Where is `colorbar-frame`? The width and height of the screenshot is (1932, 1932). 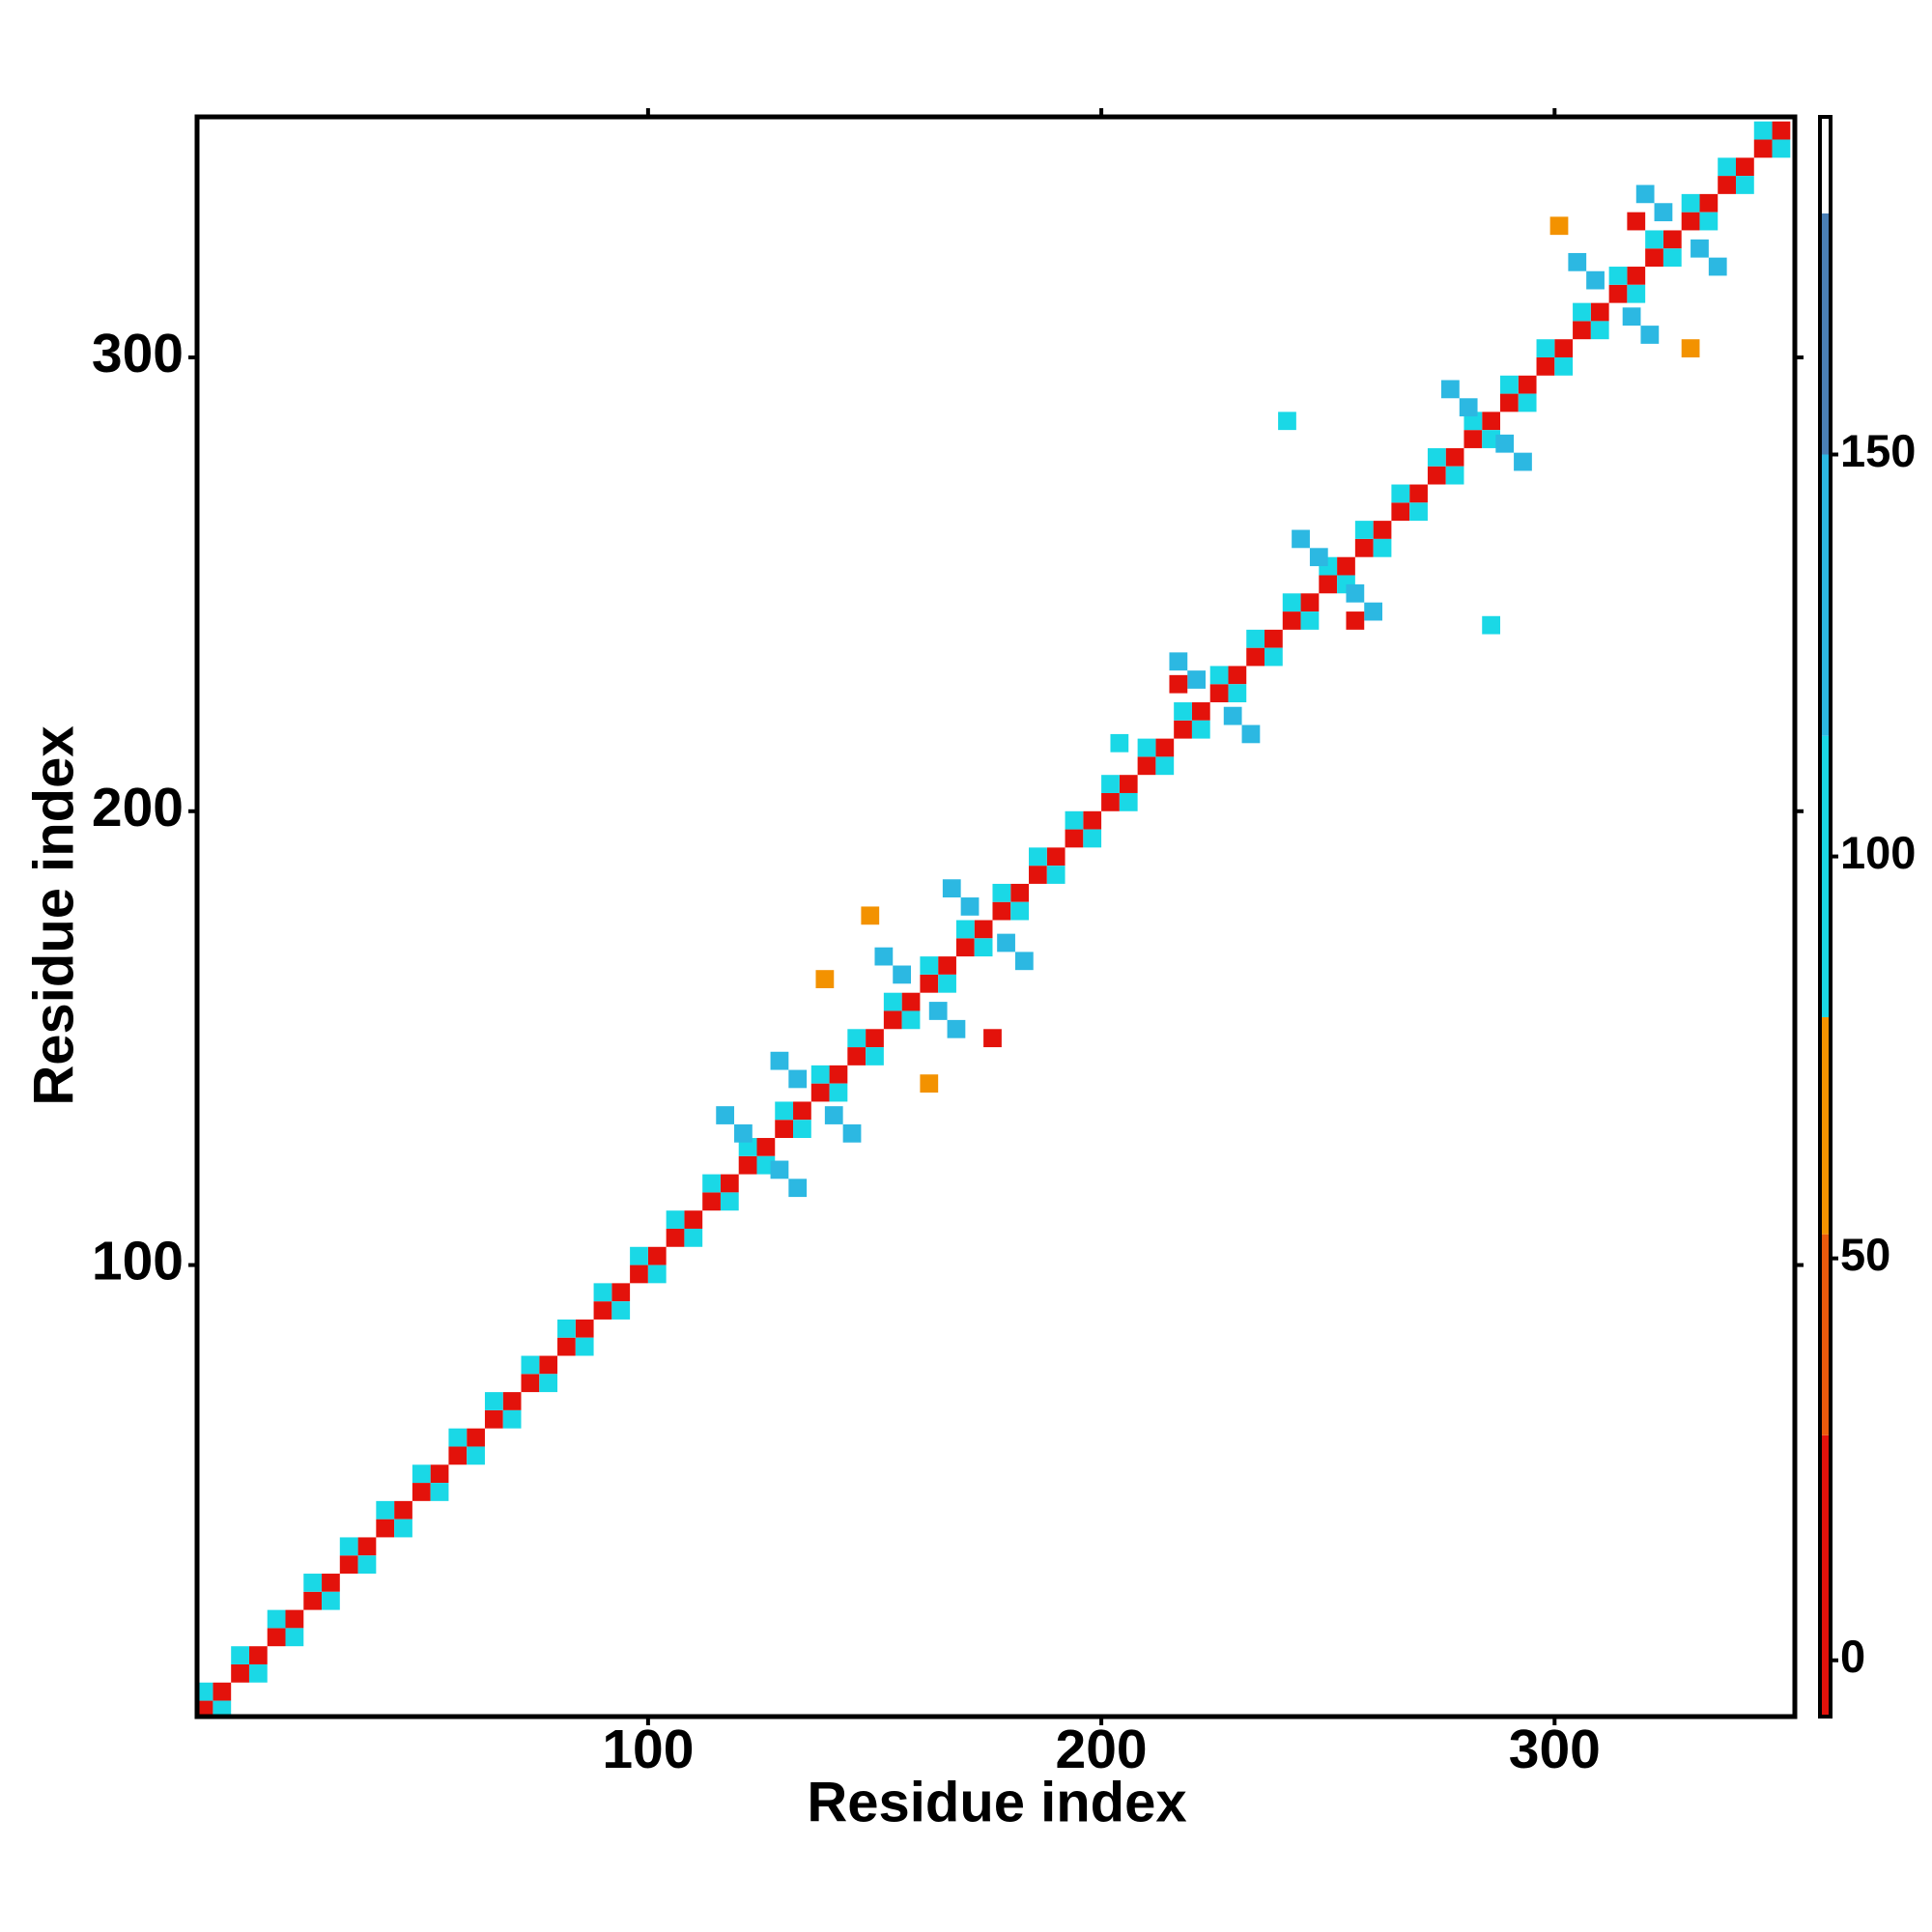
colorbar-frame is located at coordinates (1825, 917).